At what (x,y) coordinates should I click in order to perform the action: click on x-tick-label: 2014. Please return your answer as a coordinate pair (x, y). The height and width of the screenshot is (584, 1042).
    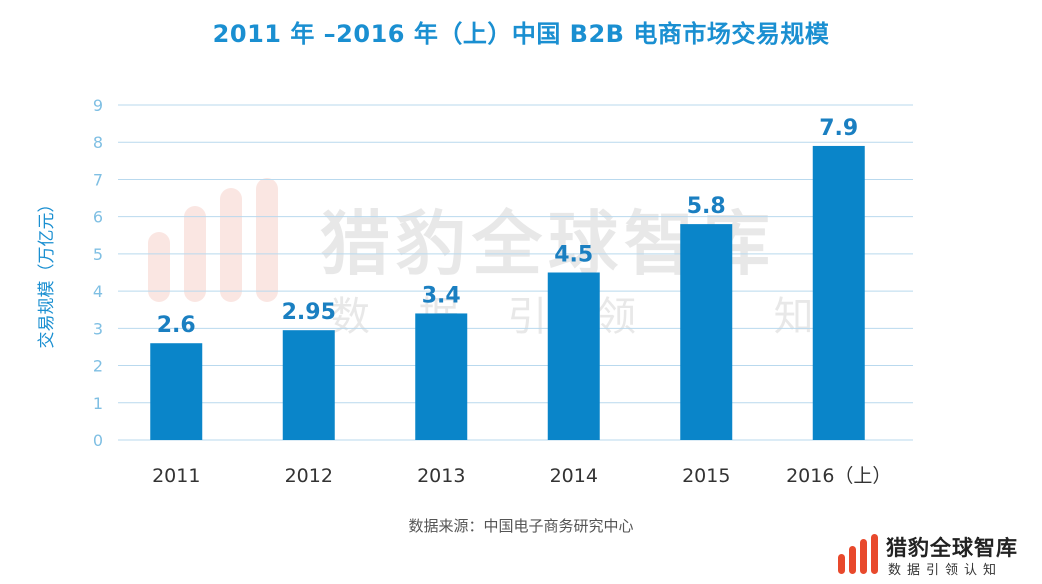
    Looking at the image, I should click on (574, 476).